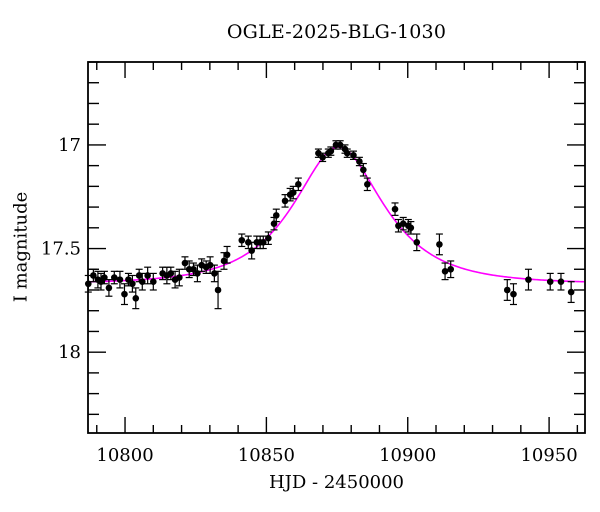 The image size is (600, 512). What do you see at coordinates (407, 455) in the screenshot?
I see `x-tick-label: 10900` at bounding box center [407, 455].